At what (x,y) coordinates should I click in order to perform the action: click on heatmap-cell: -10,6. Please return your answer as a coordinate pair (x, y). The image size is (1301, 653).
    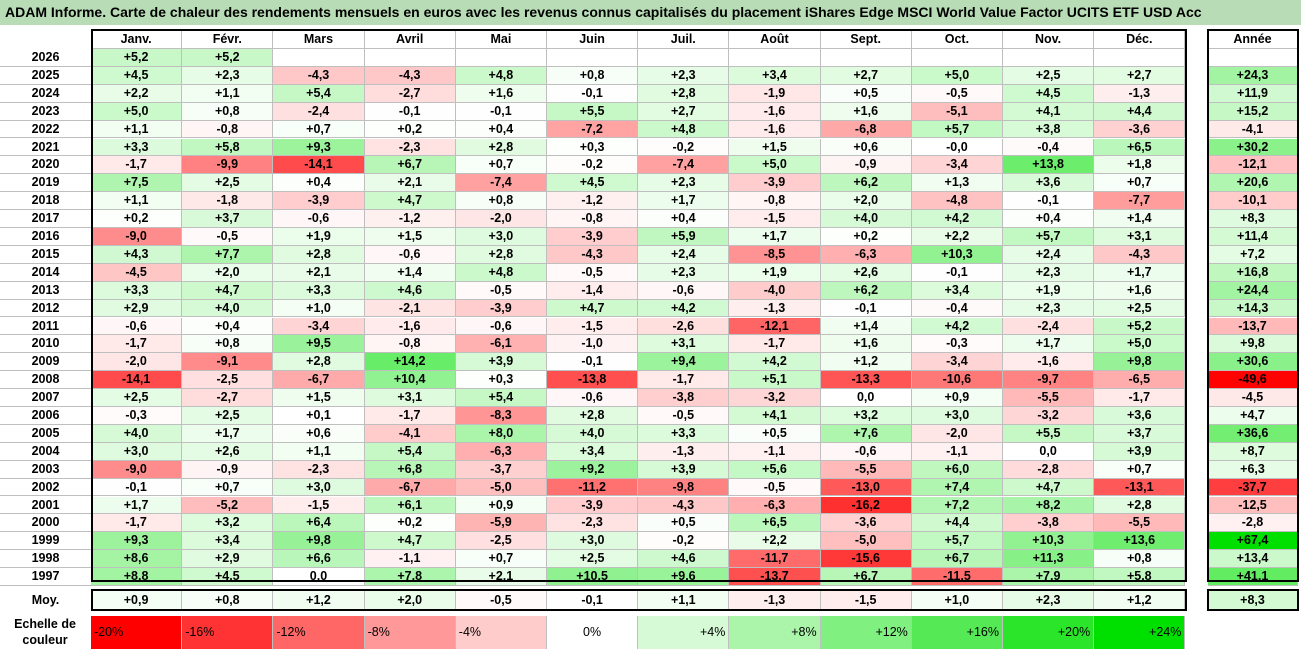
    Looking at the image, I should click on (957, 380).